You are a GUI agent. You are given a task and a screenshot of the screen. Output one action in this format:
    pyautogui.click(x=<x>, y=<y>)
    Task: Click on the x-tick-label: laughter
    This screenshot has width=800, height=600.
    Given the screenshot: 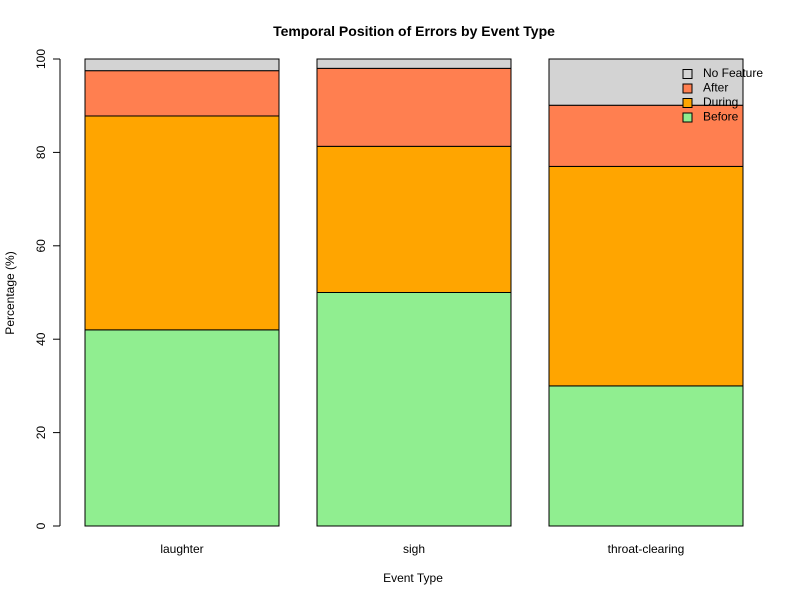 What is the action you would take?
    pyautogui.click(x=181, y=549)
    